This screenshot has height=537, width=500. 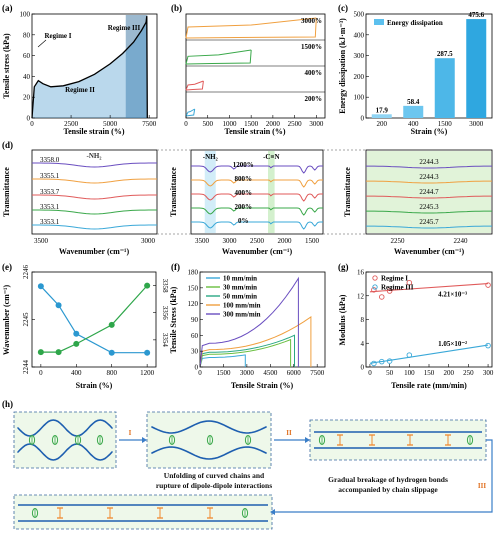 What do you see at coordinates (148, 241) in the screenshot?
I see `panel-d-left-xtick-label: 3000` at bounding box center [148, 241].